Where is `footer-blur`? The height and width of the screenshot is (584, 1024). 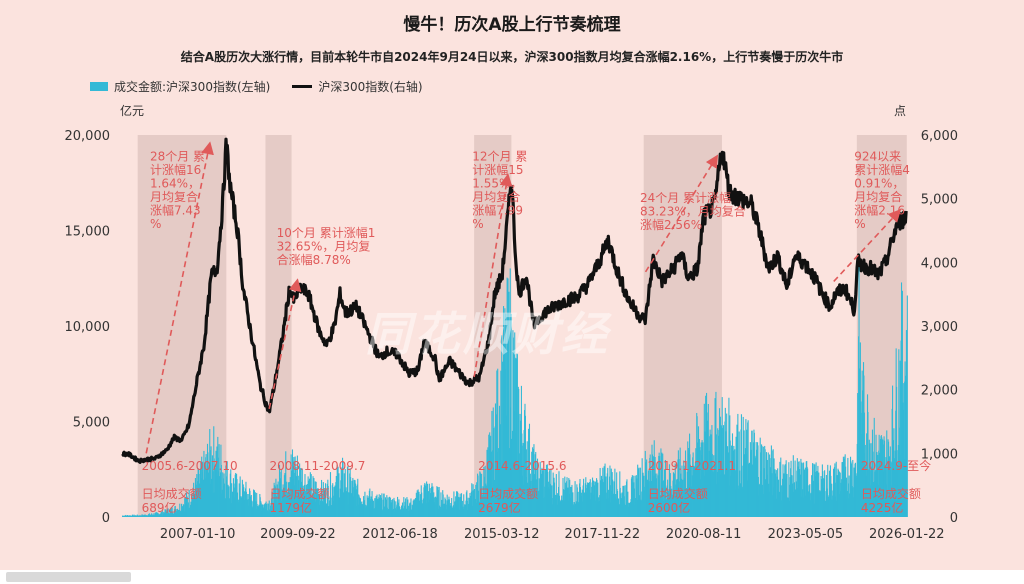 footer-blur is located at coordinates (68, 577).